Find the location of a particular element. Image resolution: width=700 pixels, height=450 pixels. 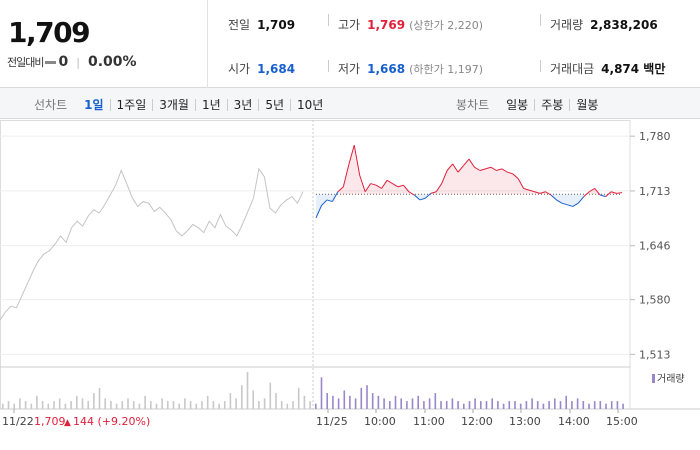

trade-value-label: 거래대금 is located at coordinates (572, 69).